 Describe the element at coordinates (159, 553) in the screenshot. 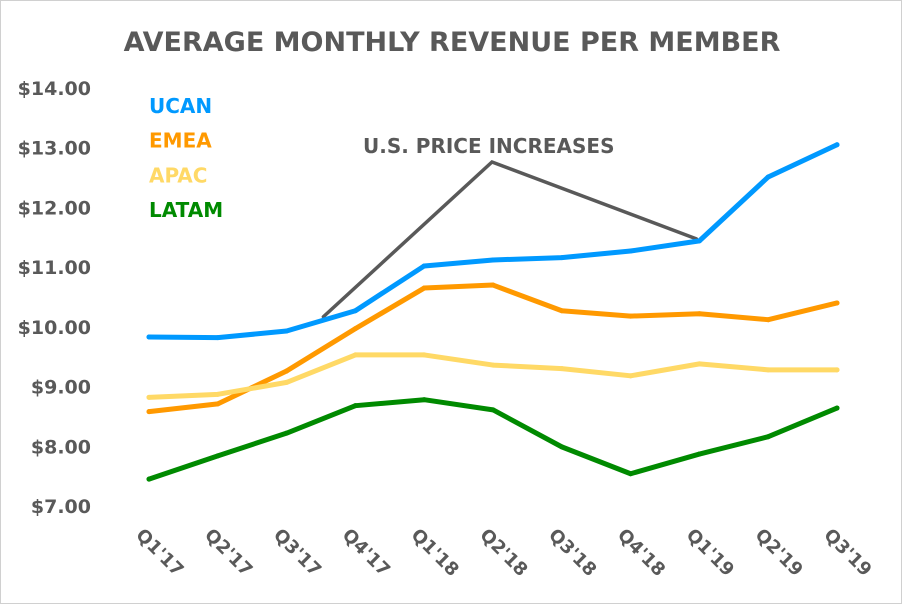

I see `x-tick-label: Q1'17` at that location.